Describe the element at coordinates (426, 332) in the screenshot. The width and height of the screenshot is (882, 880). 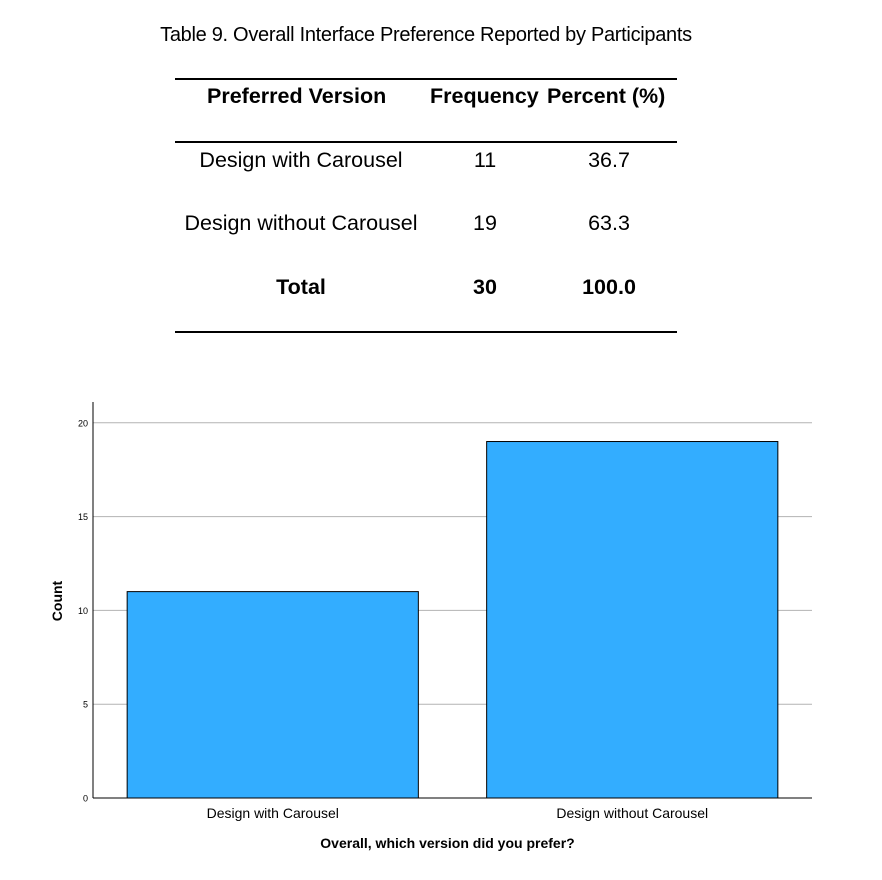
I see `table-bottom-rule` at that location.